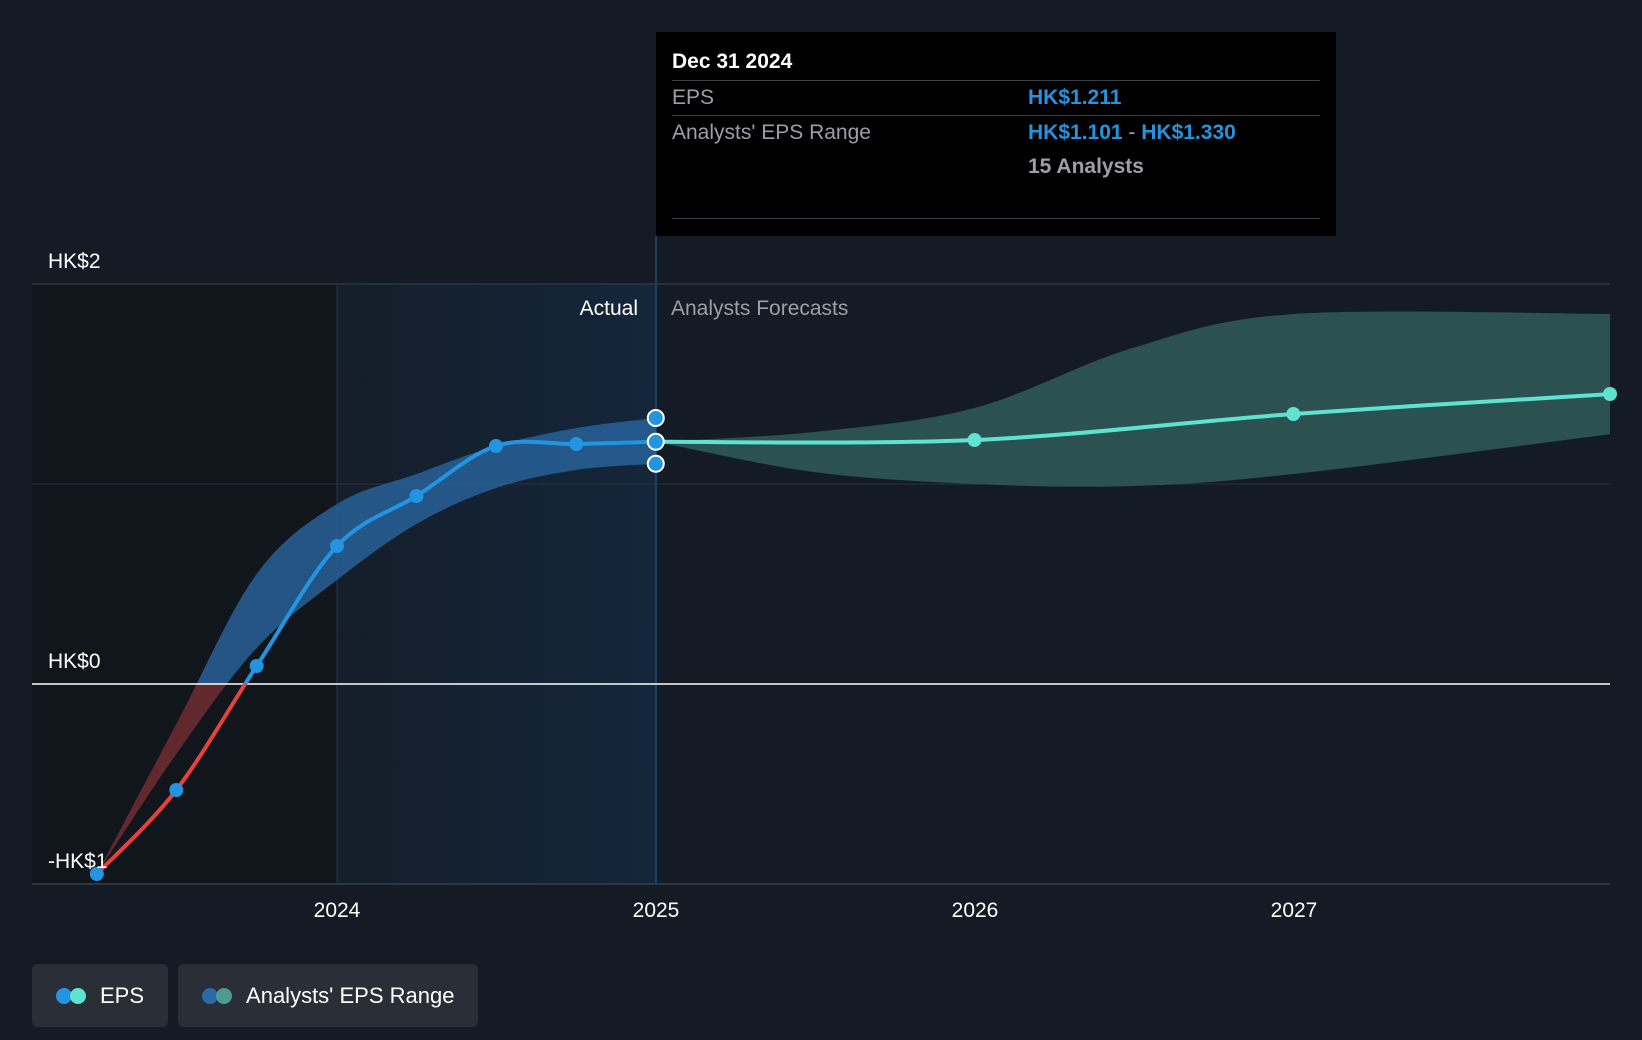 Image resolution: width=1642 pixels, height=1040 pixels. Describe the element at coordinates (78, 861) in the screenshot. I see `y-tick-label: -HK$1` at that location.